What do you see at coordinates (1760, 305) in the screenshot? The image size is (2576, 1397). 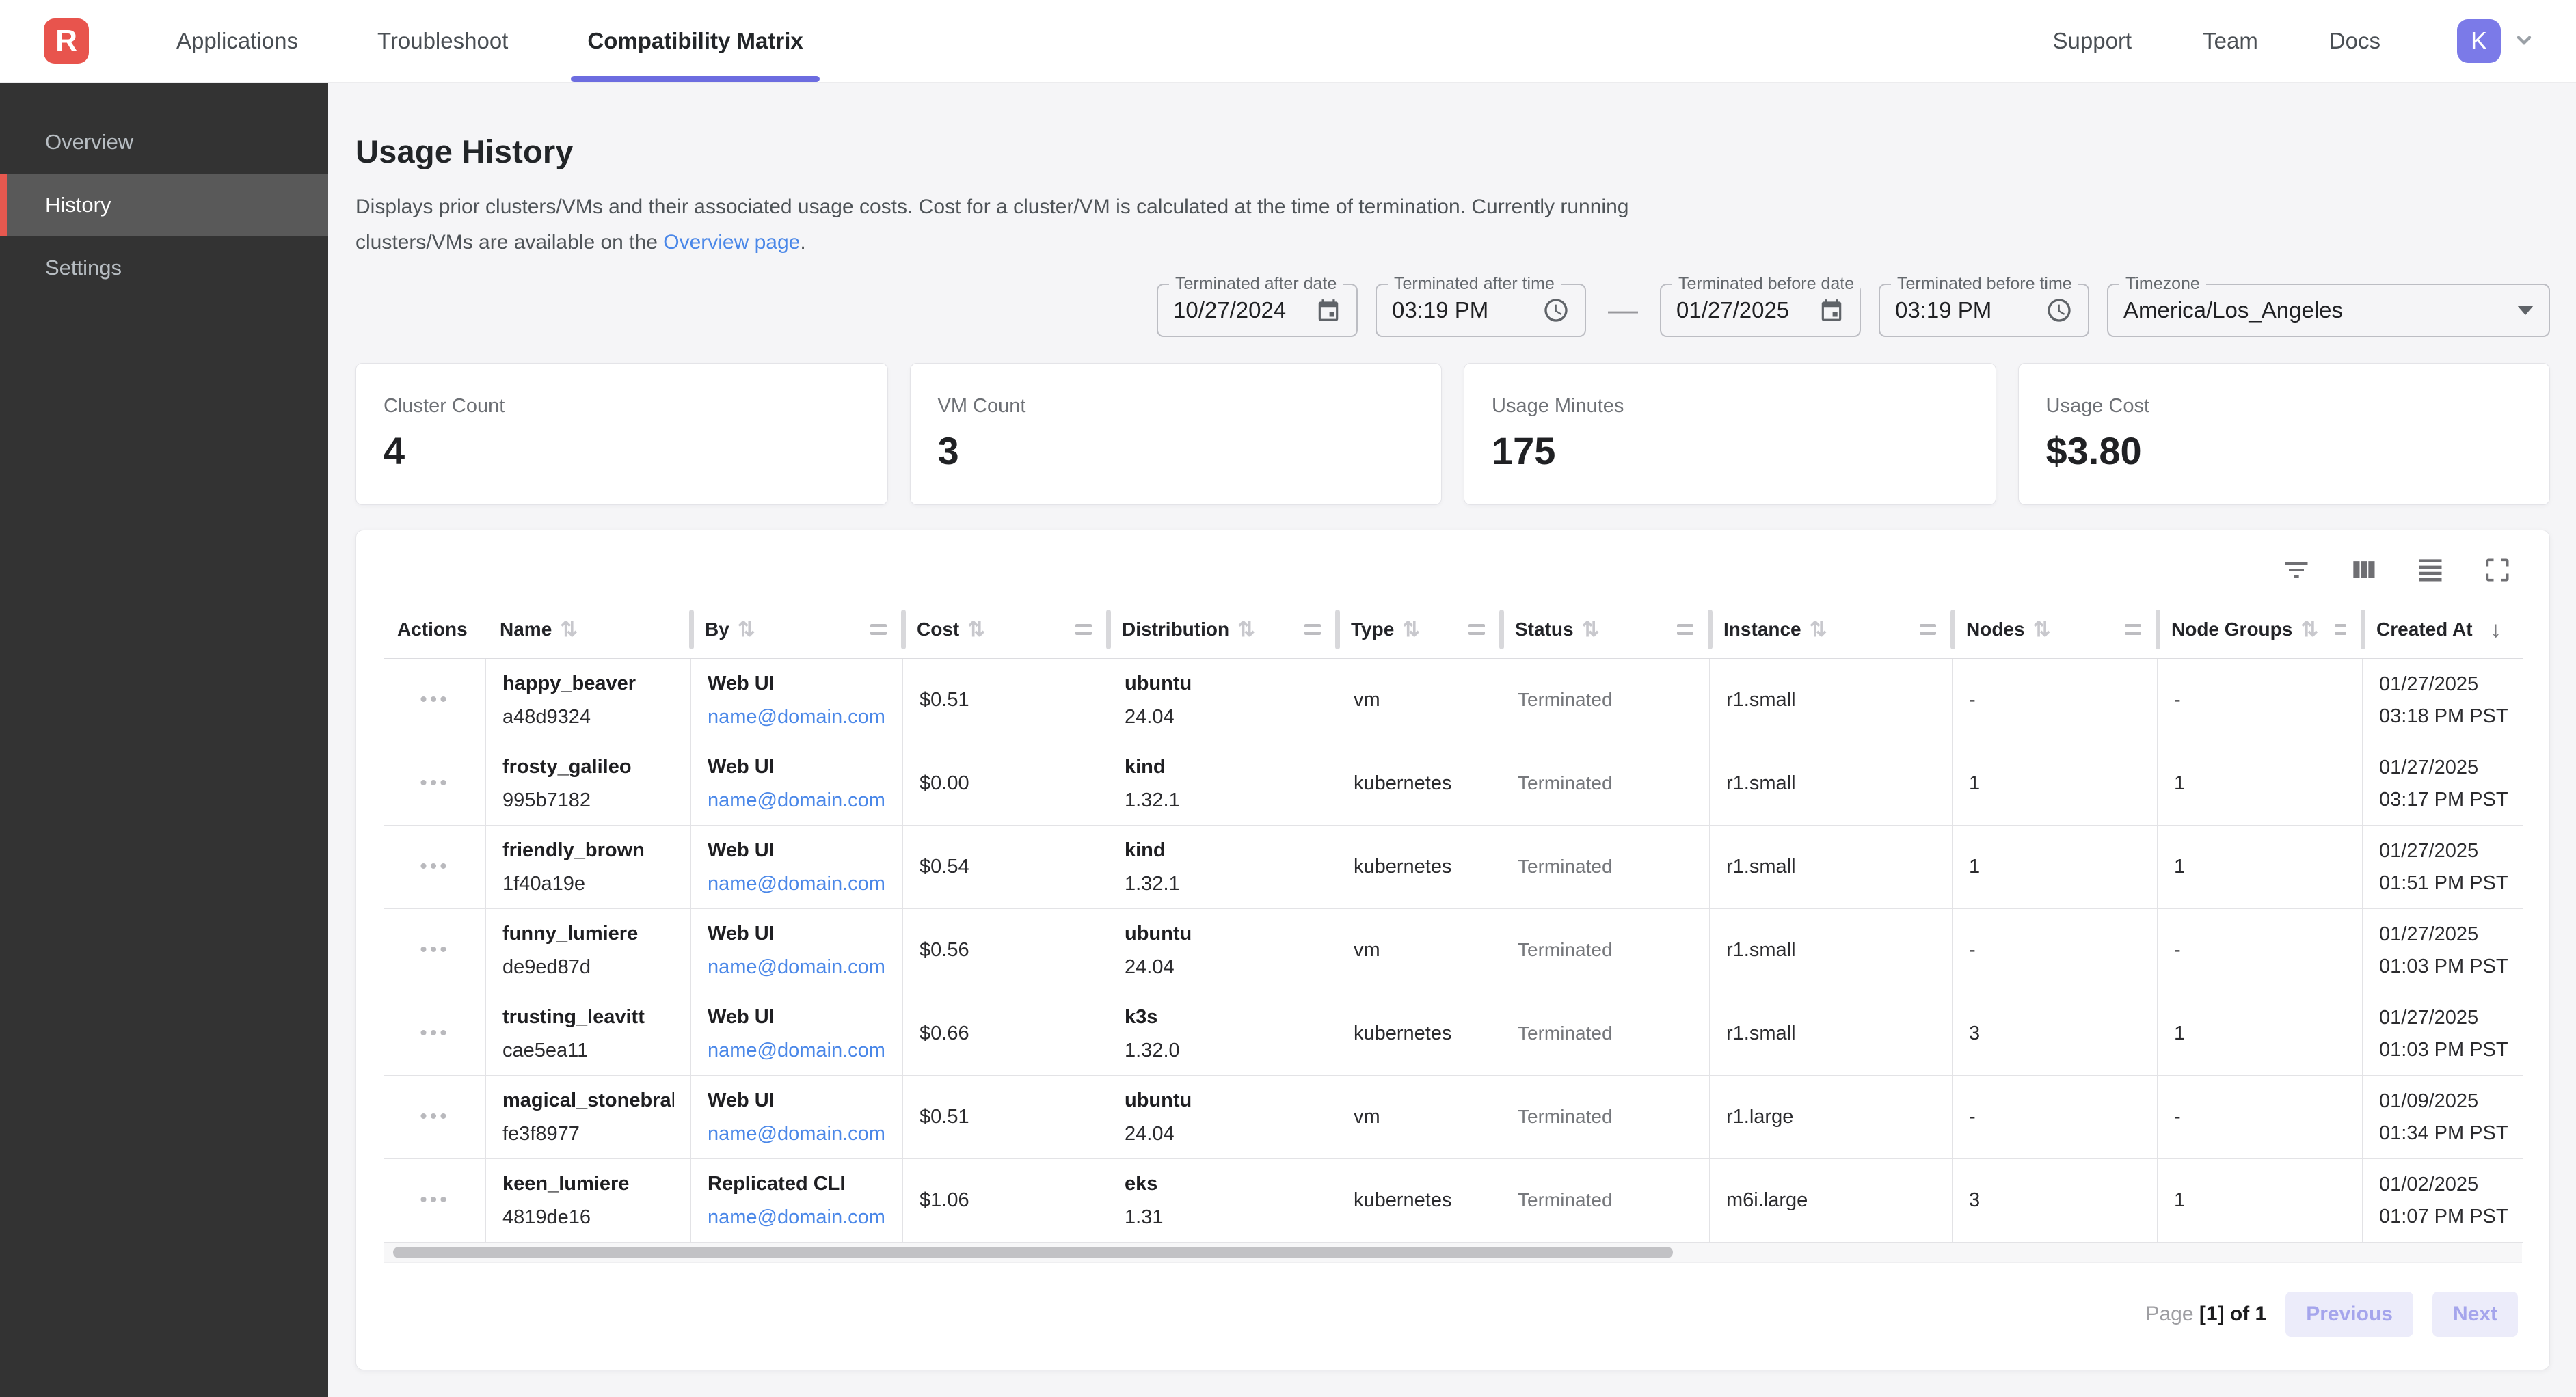 I see `terminated-before-date-field: Terminated before date 01/27/2025` at bounding box center [1760, 305].